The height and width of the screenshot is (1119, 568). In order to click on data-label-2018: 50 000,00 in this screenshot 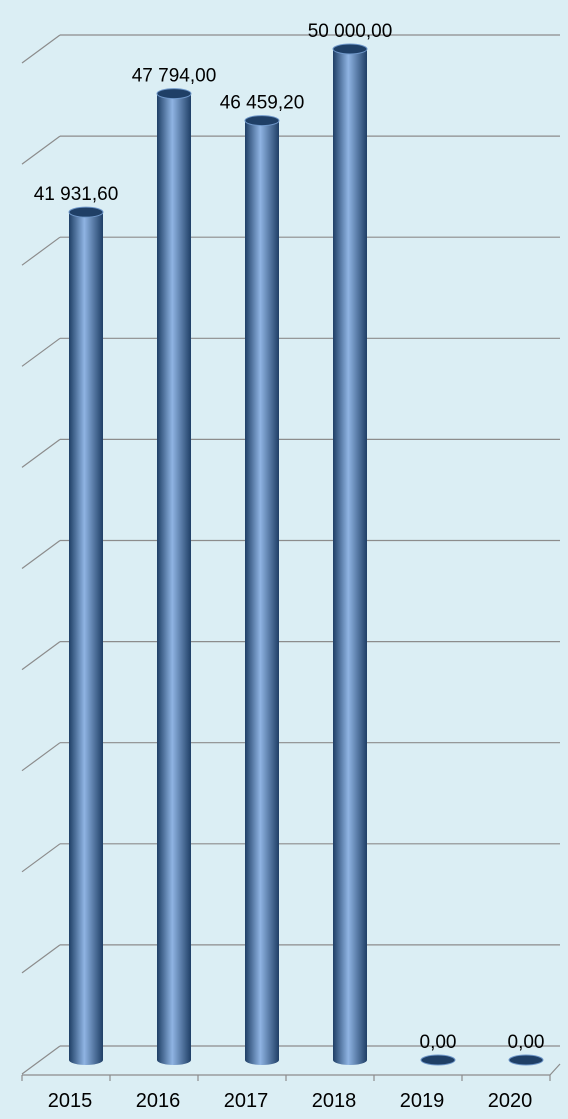, I will do `click(350, 31)`.